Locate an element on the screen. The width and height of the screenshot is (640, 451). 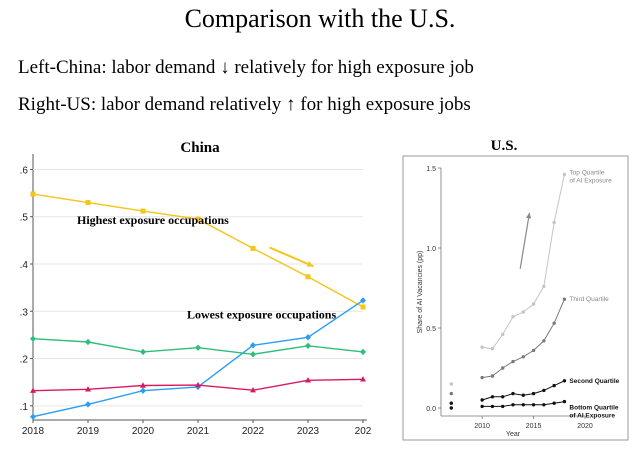
x-tick-label: 202 is located at coordinates (363, 431).